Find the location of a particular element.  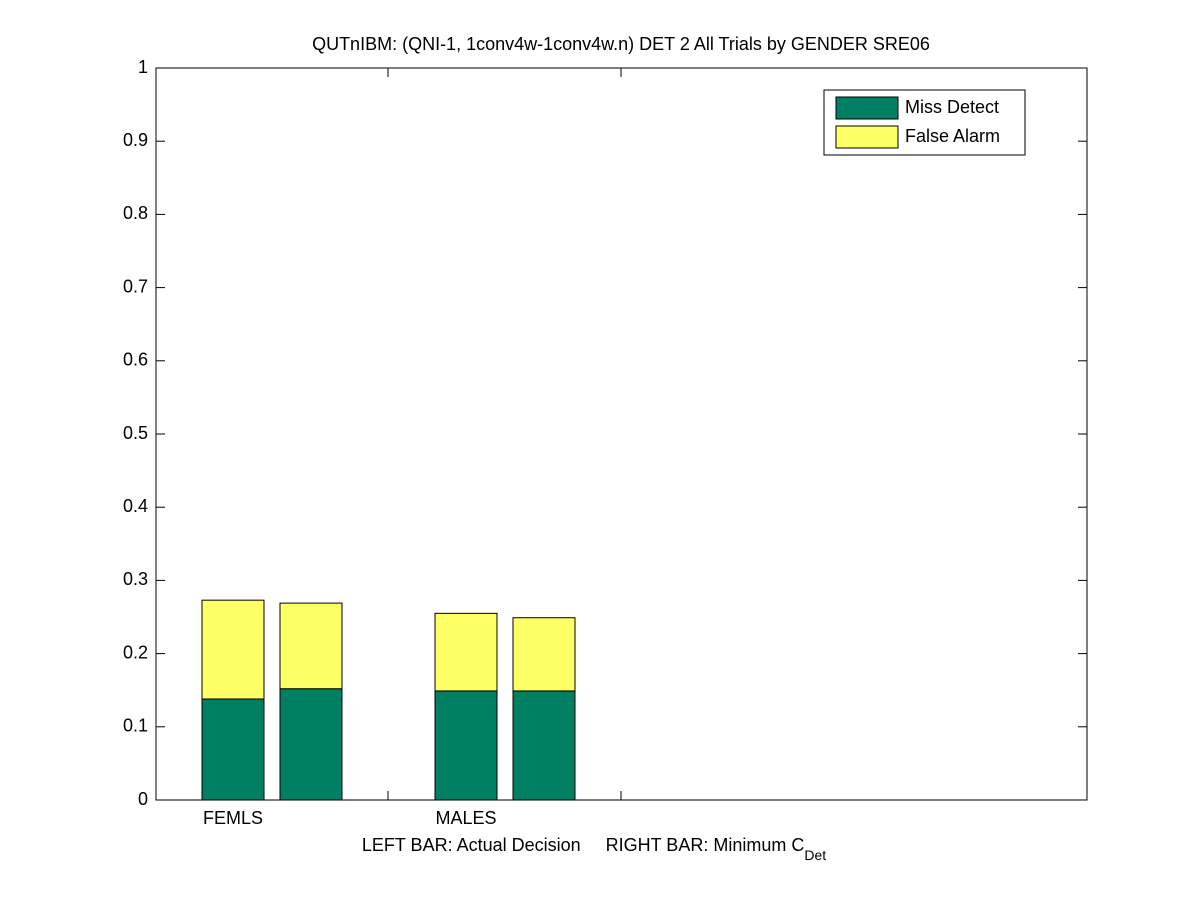

y-tick-label: 0.7 is located at coordinates (135, 286).